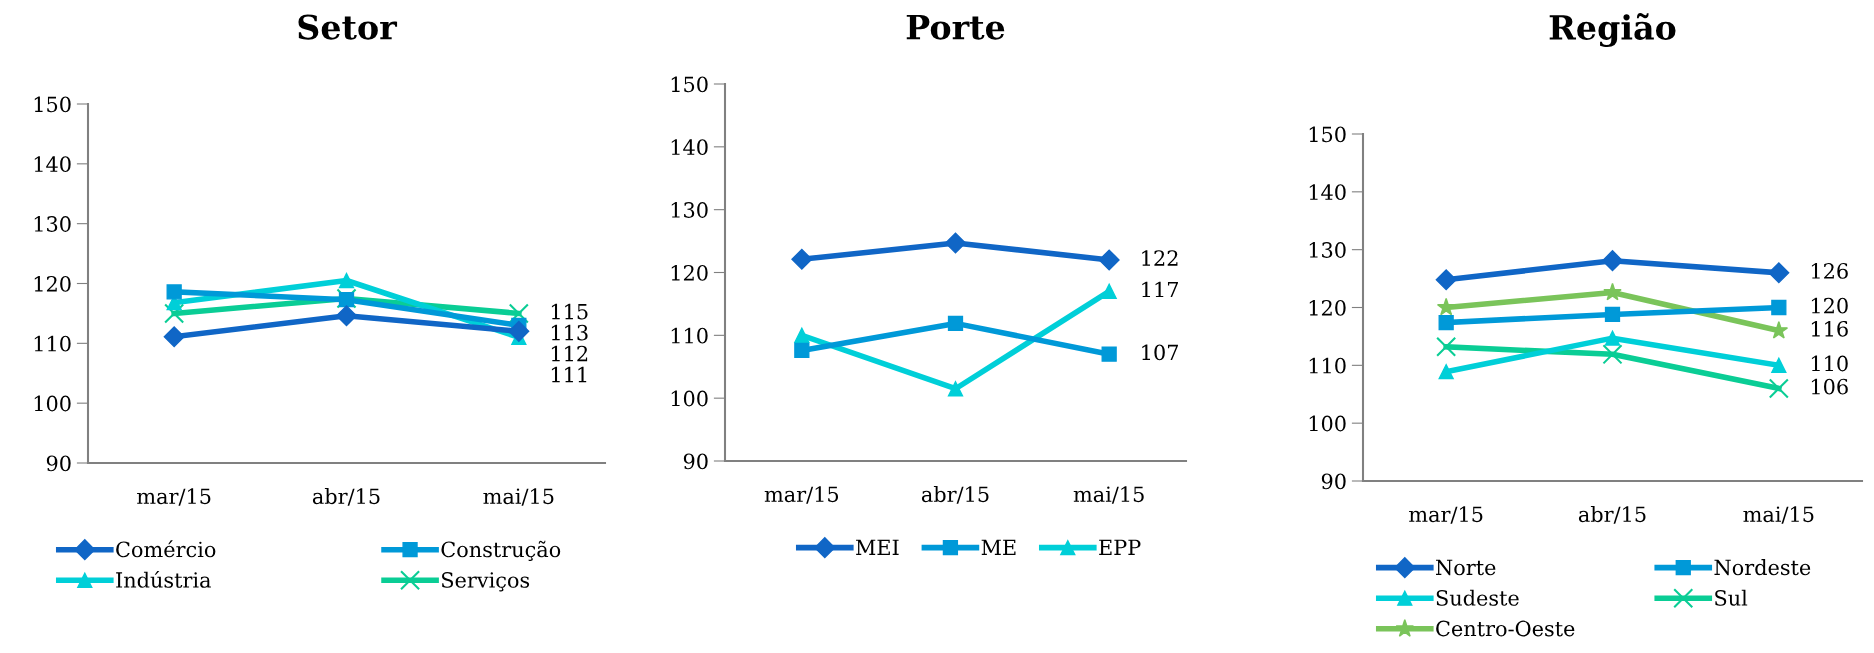 The width and height of the screenshot is (1874, 653). What do you see at coordinates (1612, 30) in the screenshot?
I see `chart-title: Região` at bounding box center [1612, 30].